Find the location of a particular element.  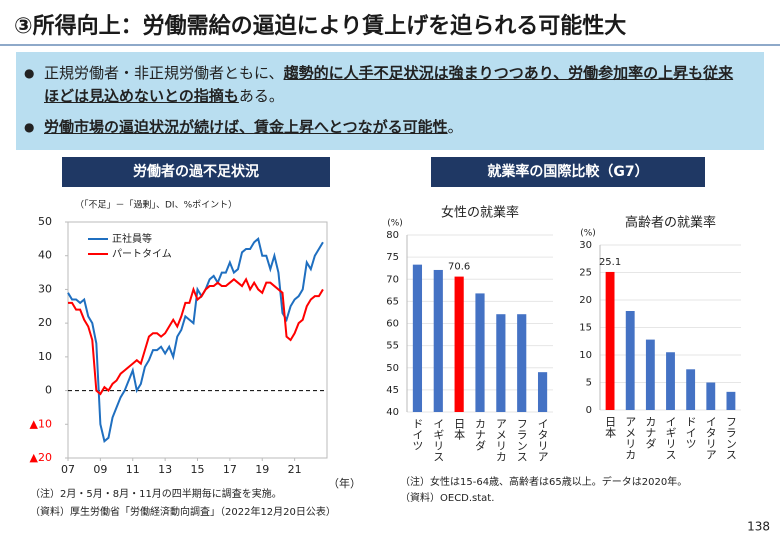

x-axis-label: （年） is located at coordinates (344, 483).